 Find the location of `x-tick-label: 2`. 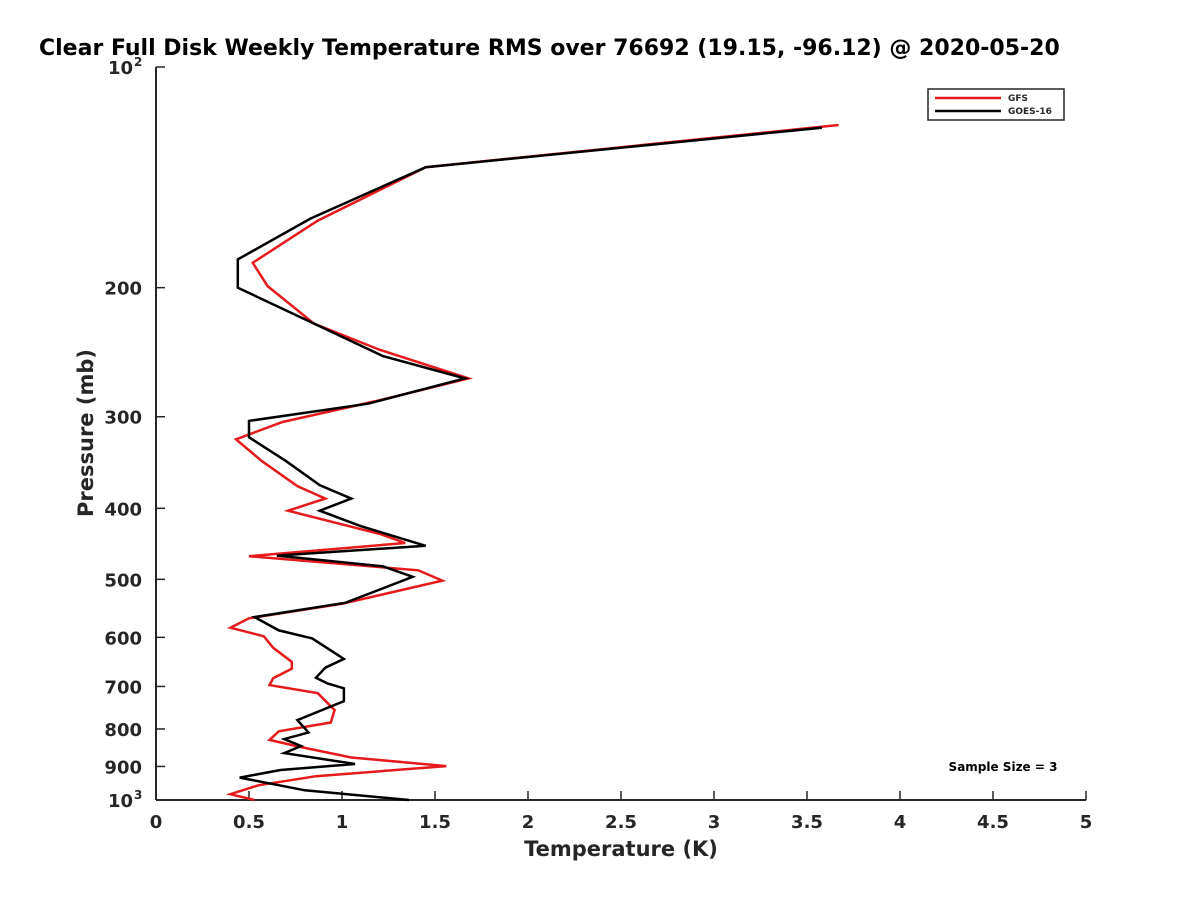

x-tick-label: 2 is located at coordinates (528, 822).